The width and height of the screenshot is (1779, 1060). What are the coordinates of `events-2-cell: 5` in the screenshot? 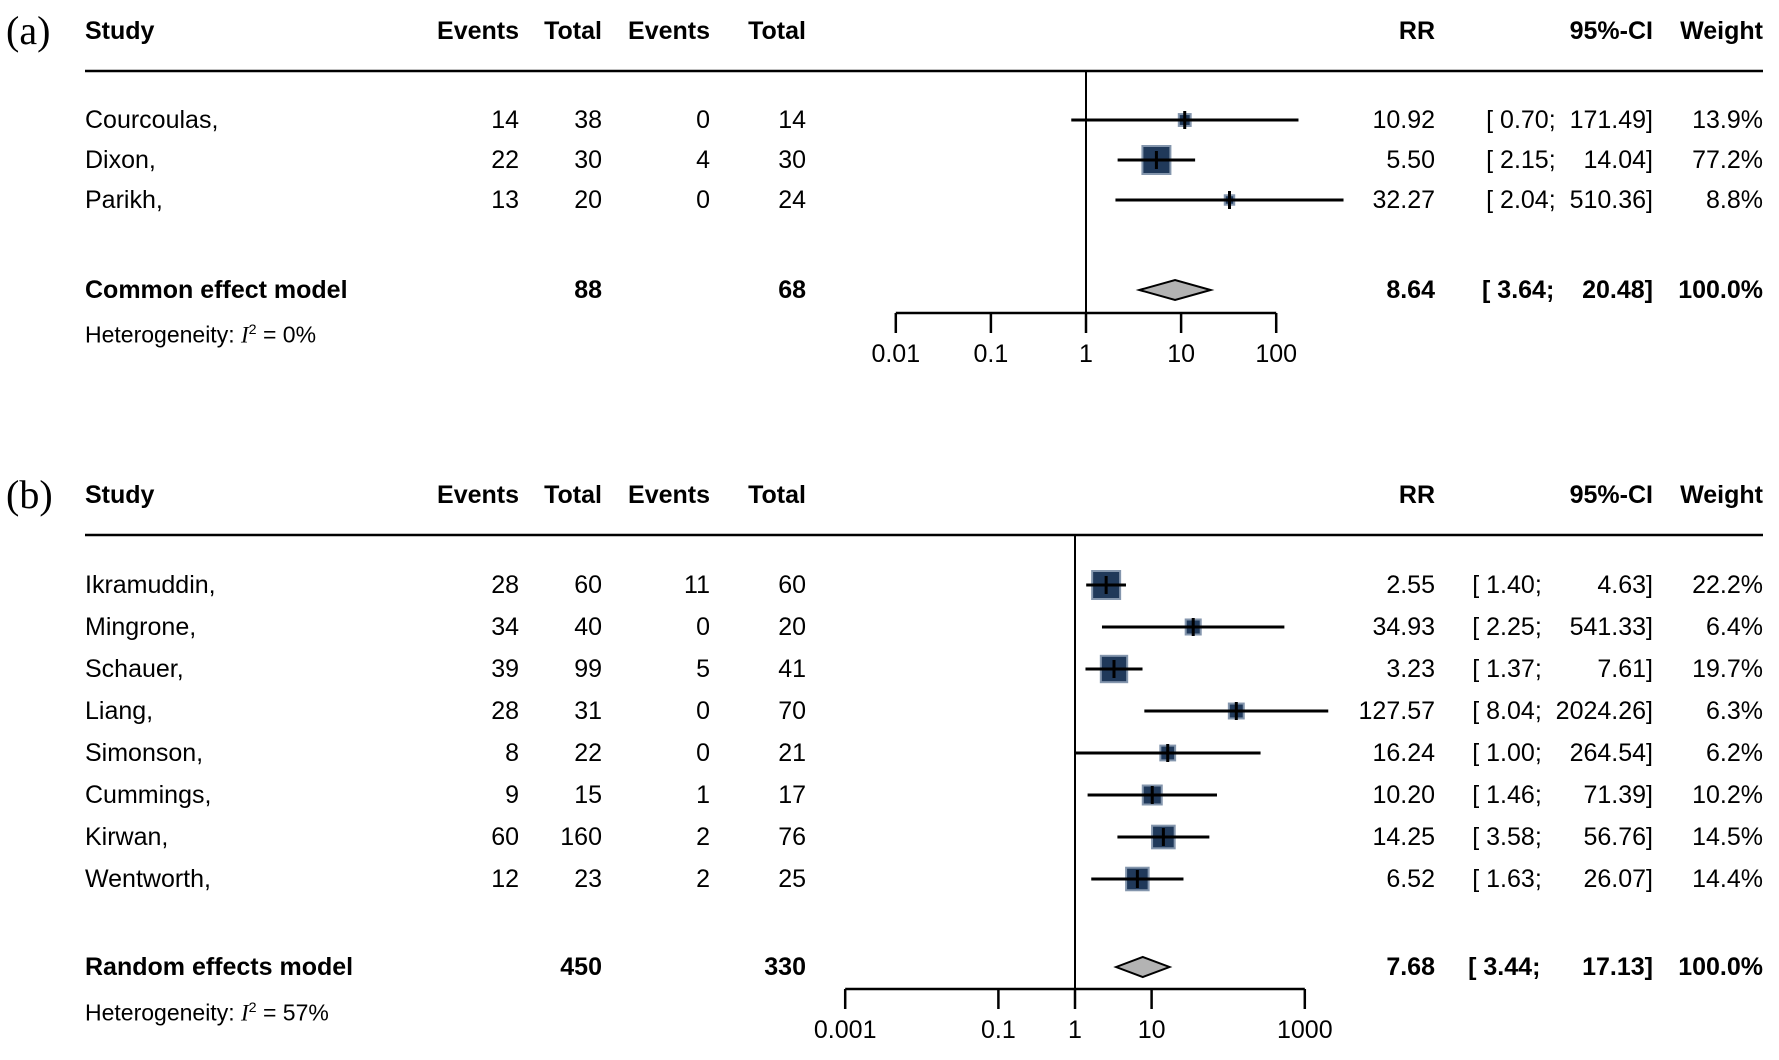 It's located at (703, 669).